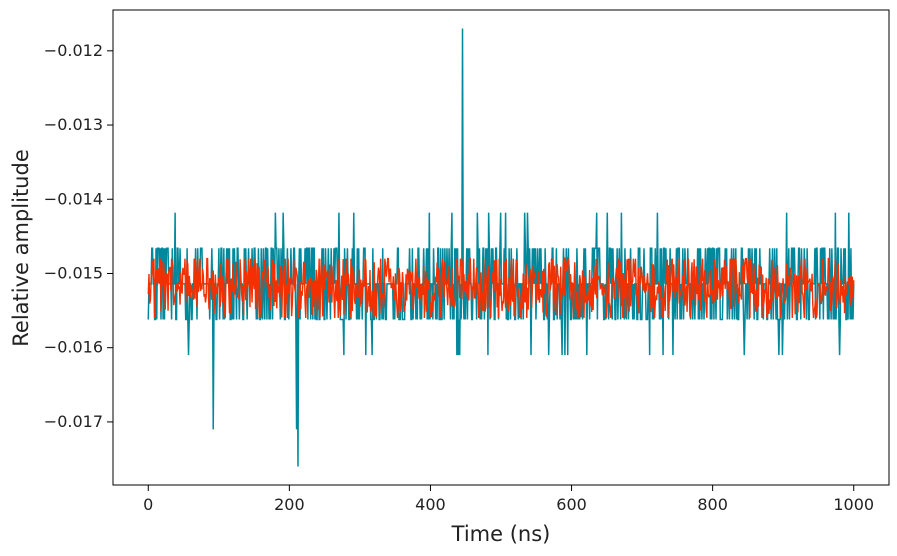  What do you see at coordinates (148, 504) in the screenshot?
I see `x-tick-label: 0` at bounding box center [148, 504].